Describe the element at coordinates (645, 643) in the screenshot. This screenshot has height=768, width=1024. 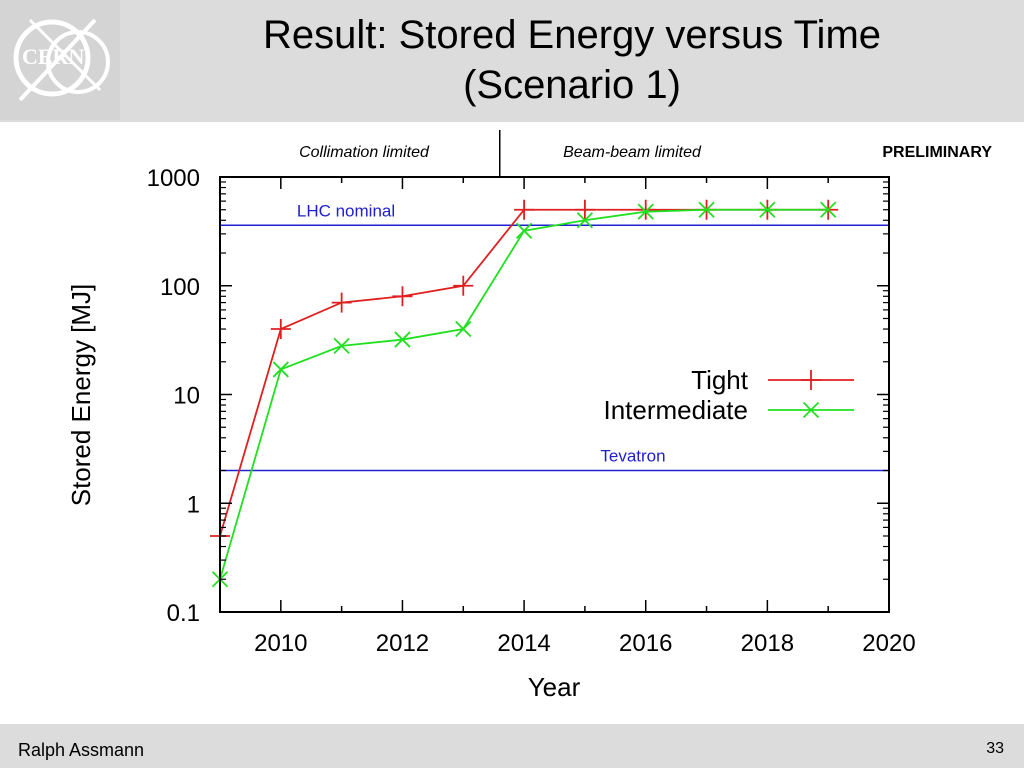
I see `x-tick-label: 2016` at that location.